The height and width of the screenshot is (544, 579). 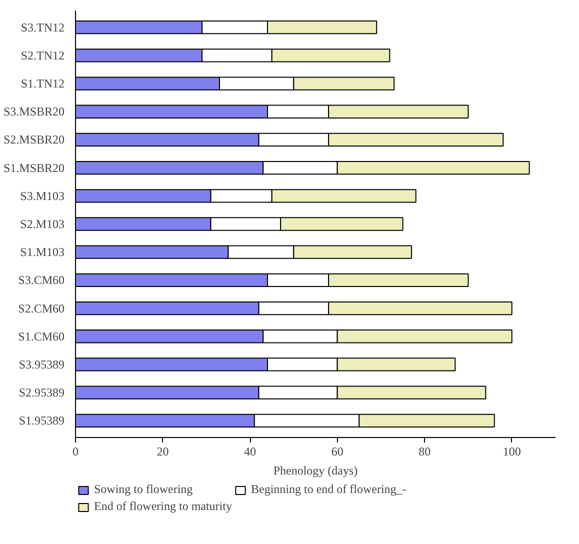 What do you see at coordinates (41, 336) in the screenshot?
I see `y-tick-label: S1.CM60` at bounding box center [41, 336].